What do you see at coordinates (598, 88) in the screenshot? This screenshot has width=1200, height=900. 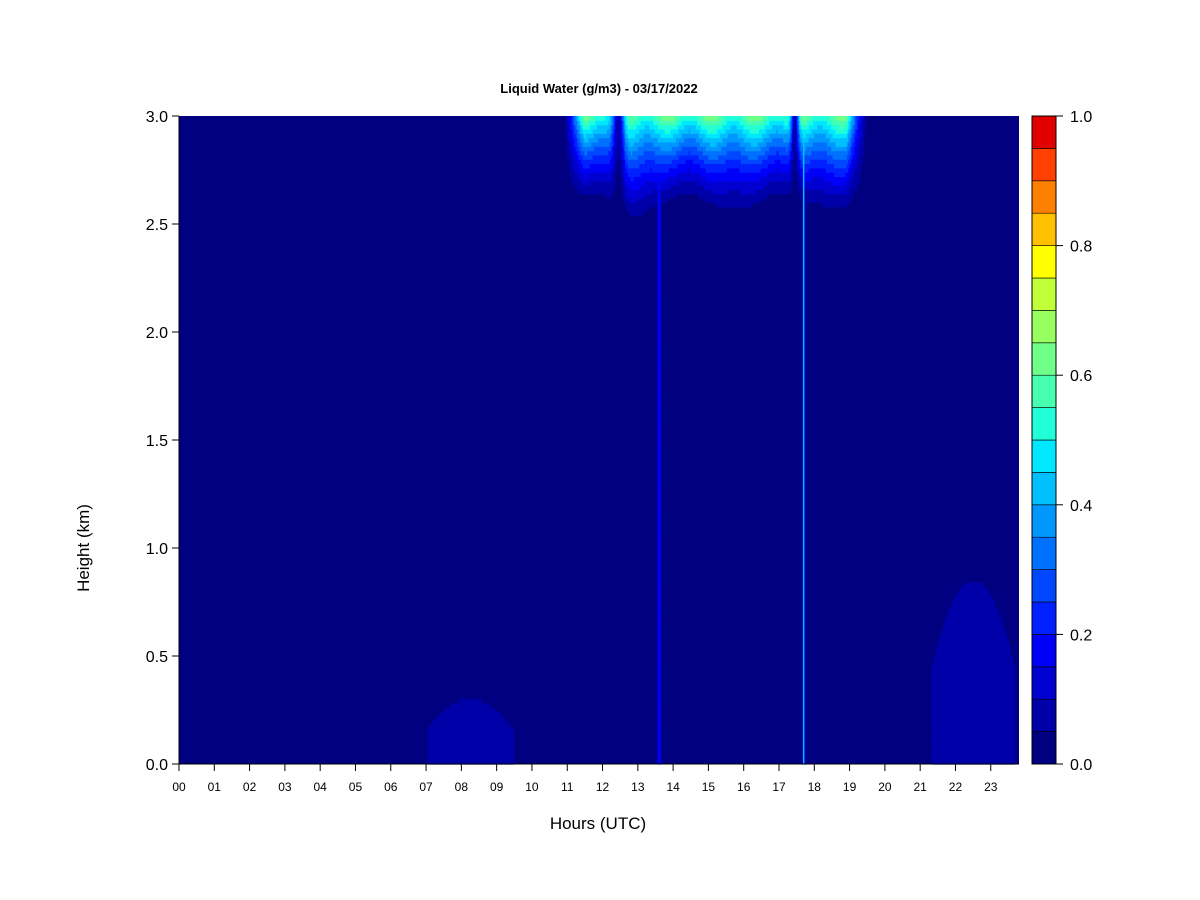 I see `chart-title: Liquid Water (g/m3) - 03/17/2022` at bounding box center [598, 88].